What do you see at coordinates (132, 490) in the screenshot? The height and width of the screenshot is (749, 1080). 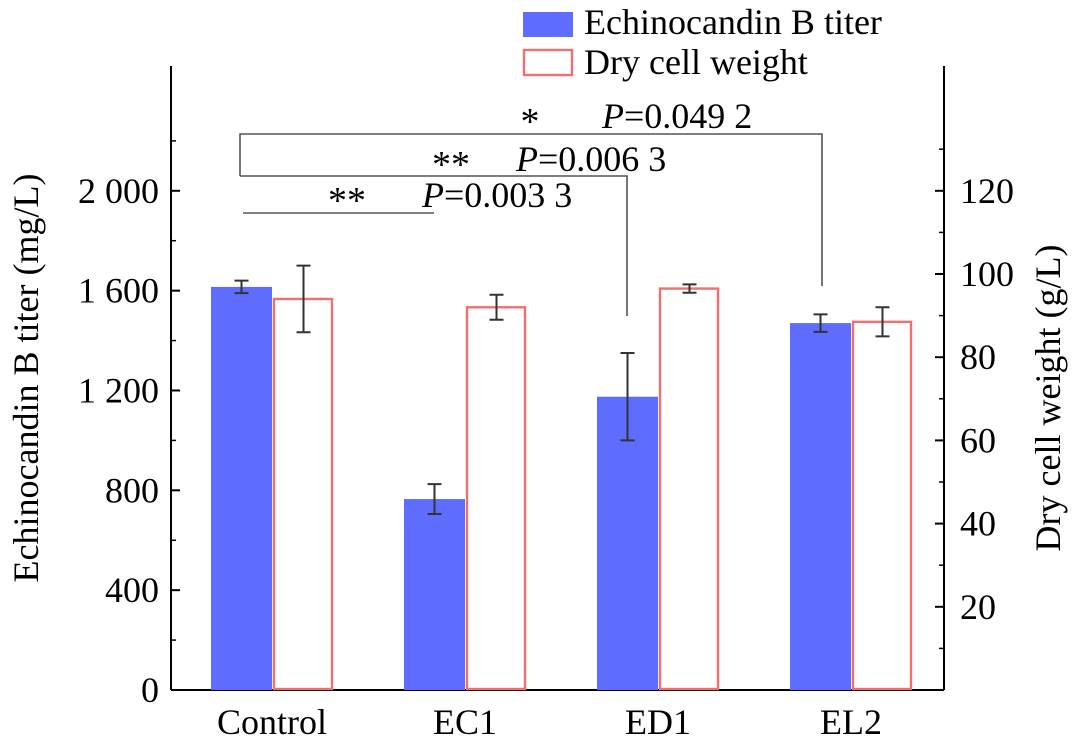 I see `left-tick-label: 800` at bounding box center [132, 490].